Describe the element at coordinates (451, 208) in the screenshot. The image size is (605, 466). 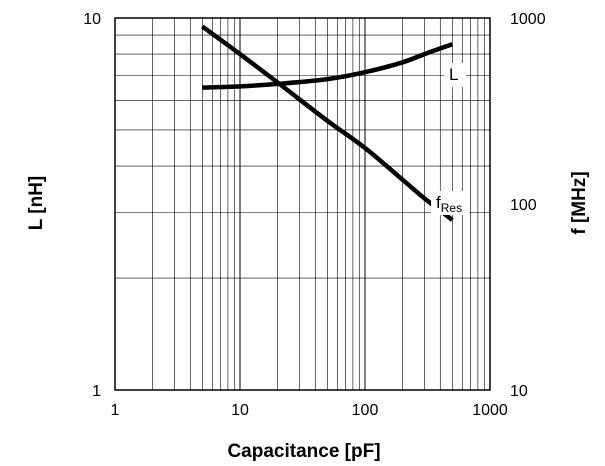
I see `curve-label-subscript: Res` at that location.